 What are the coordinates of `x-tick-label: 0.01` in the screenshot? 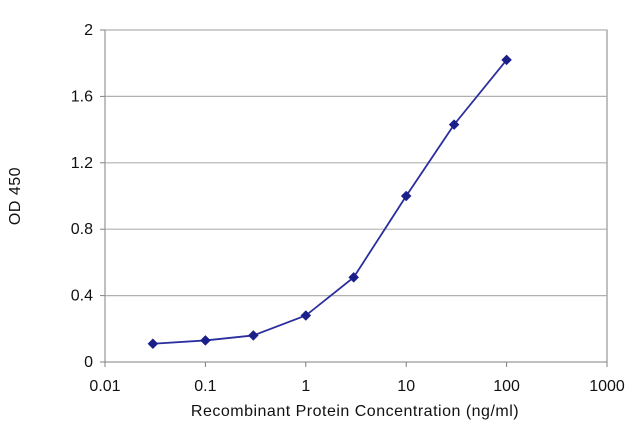 It's located at (104, 386).